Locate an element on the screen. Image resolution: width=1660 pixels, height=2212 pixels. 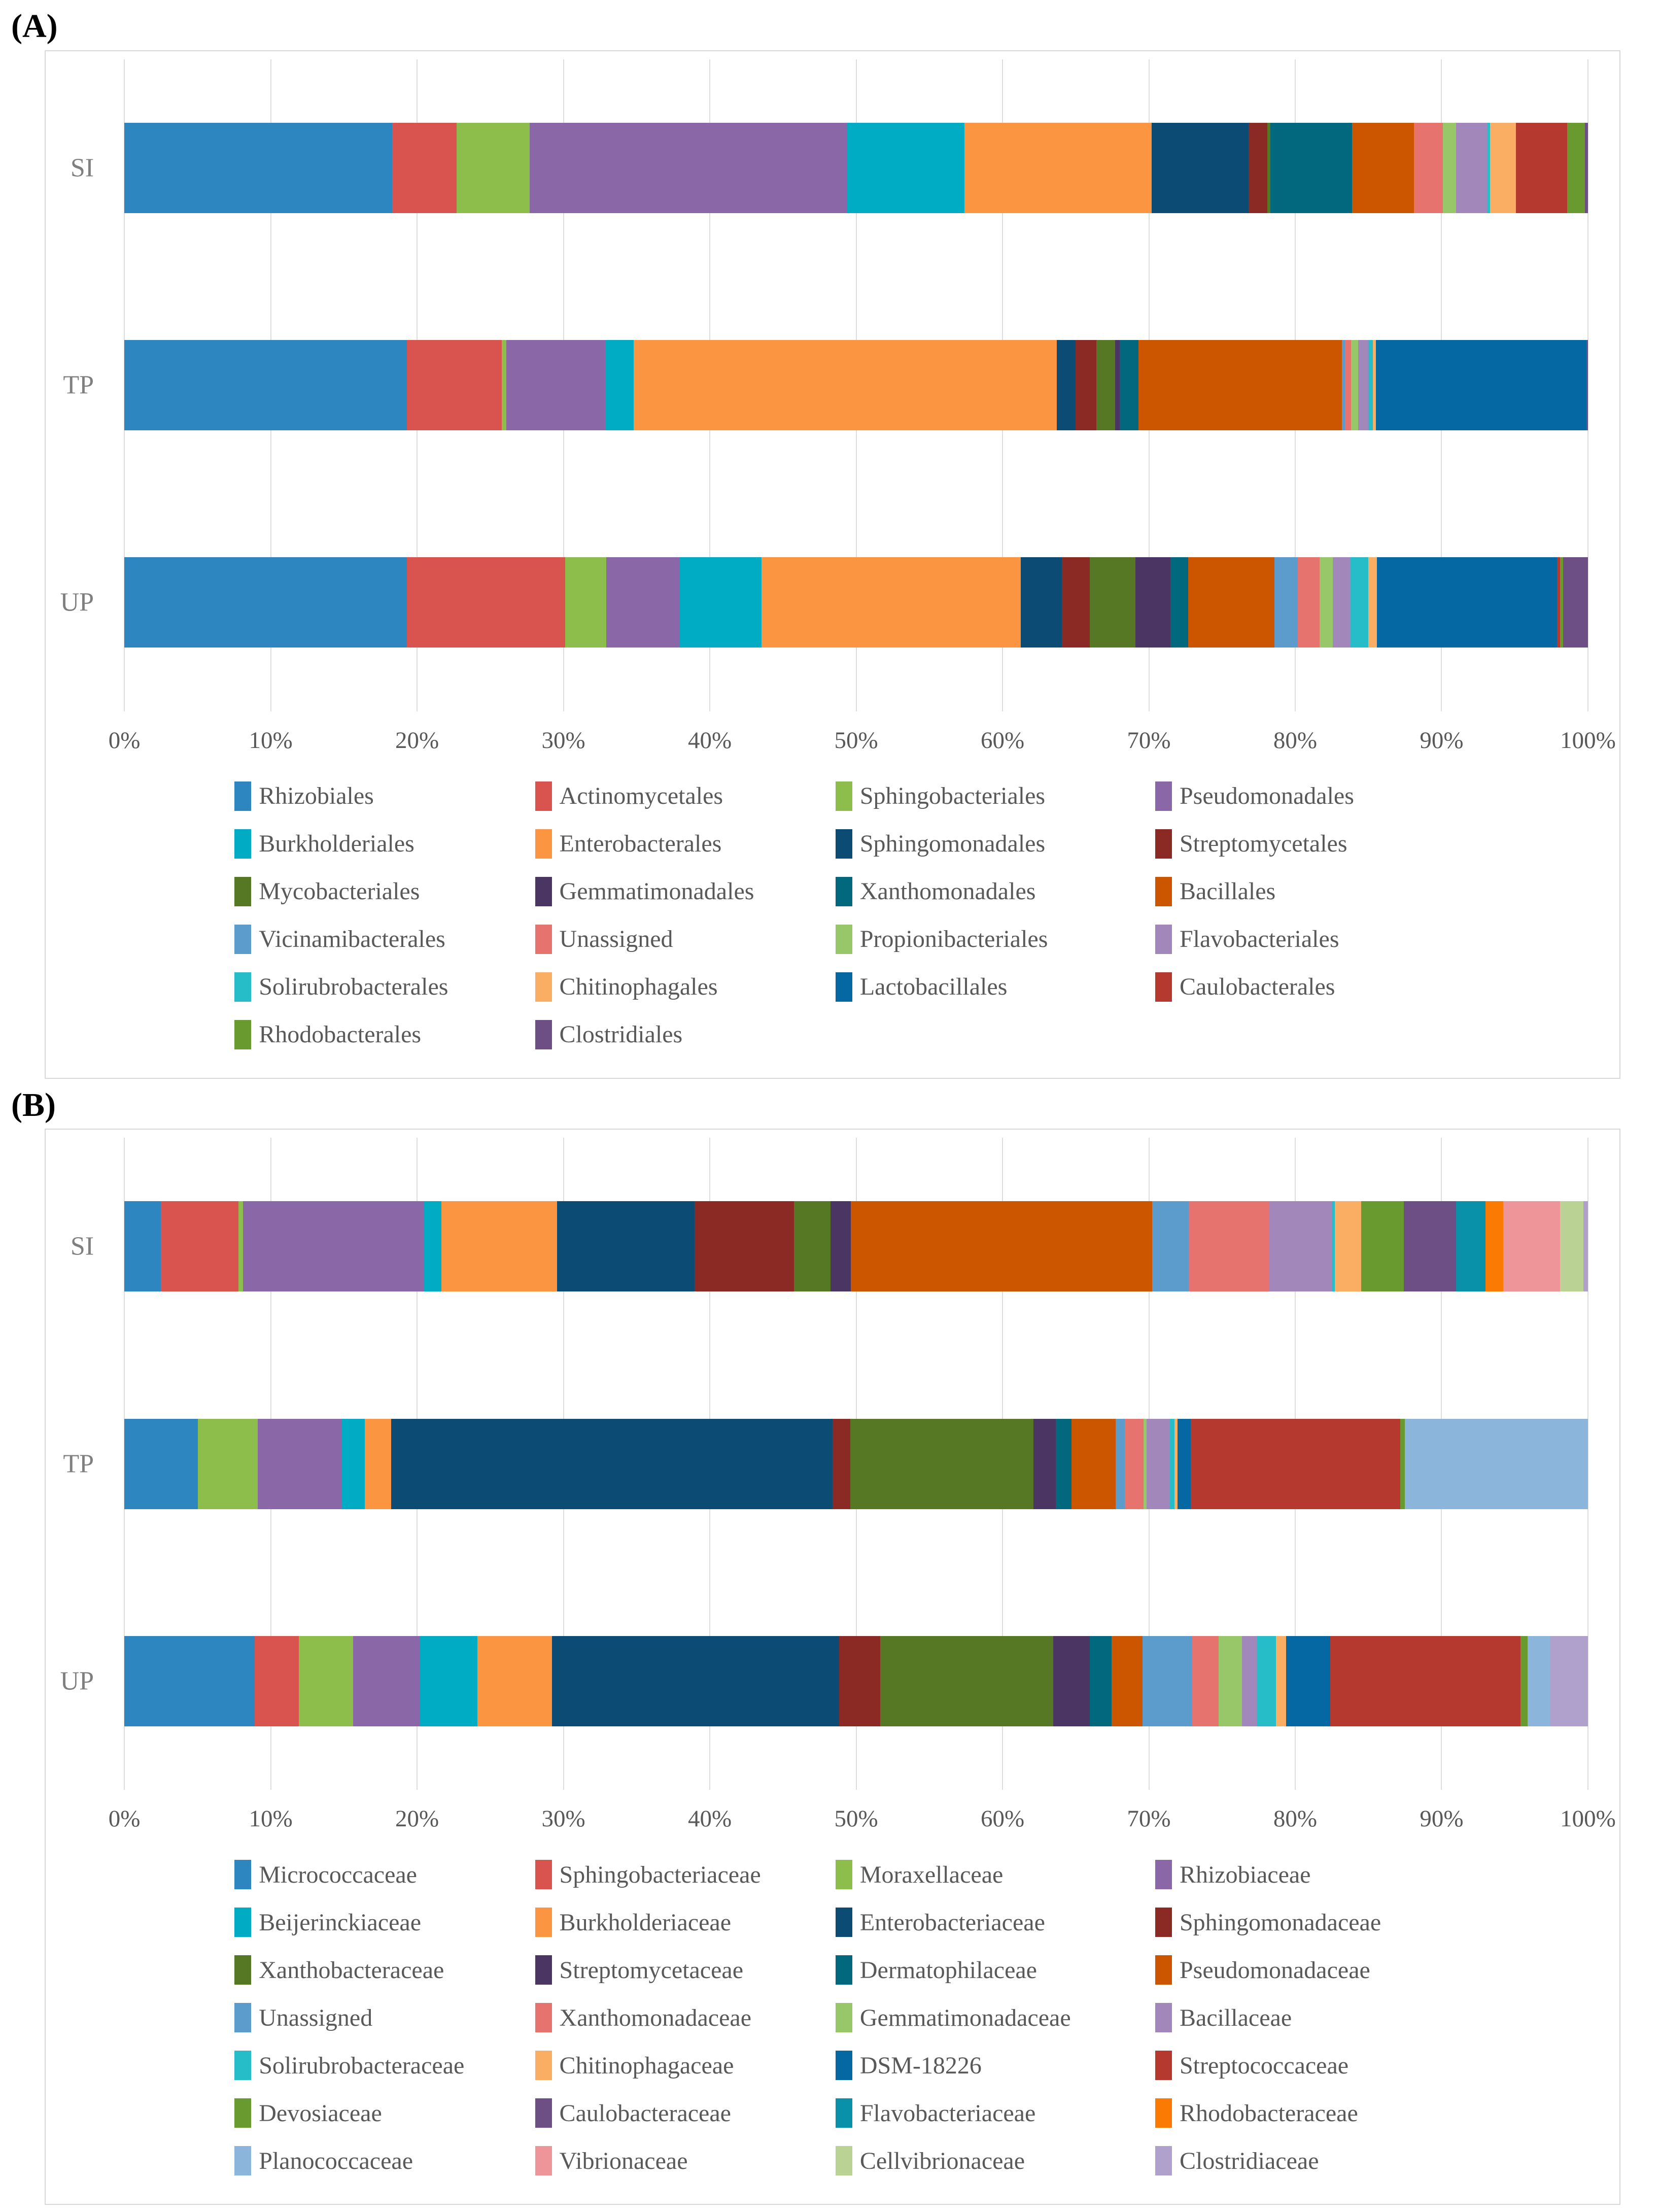
legend-item: Micrococcaceae is located at coordinates (383, 1875).